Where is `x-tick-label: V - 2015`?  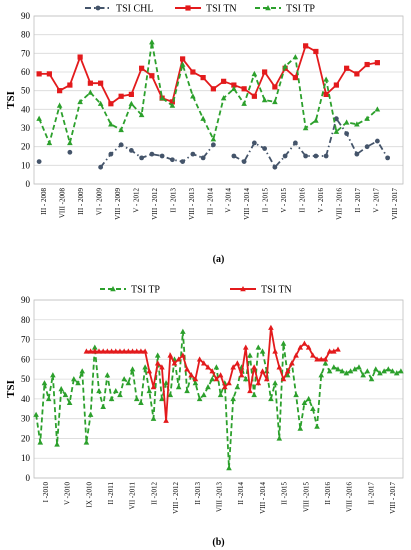 x-tick-label: V - 2015 is located at coordinates (284, 200).